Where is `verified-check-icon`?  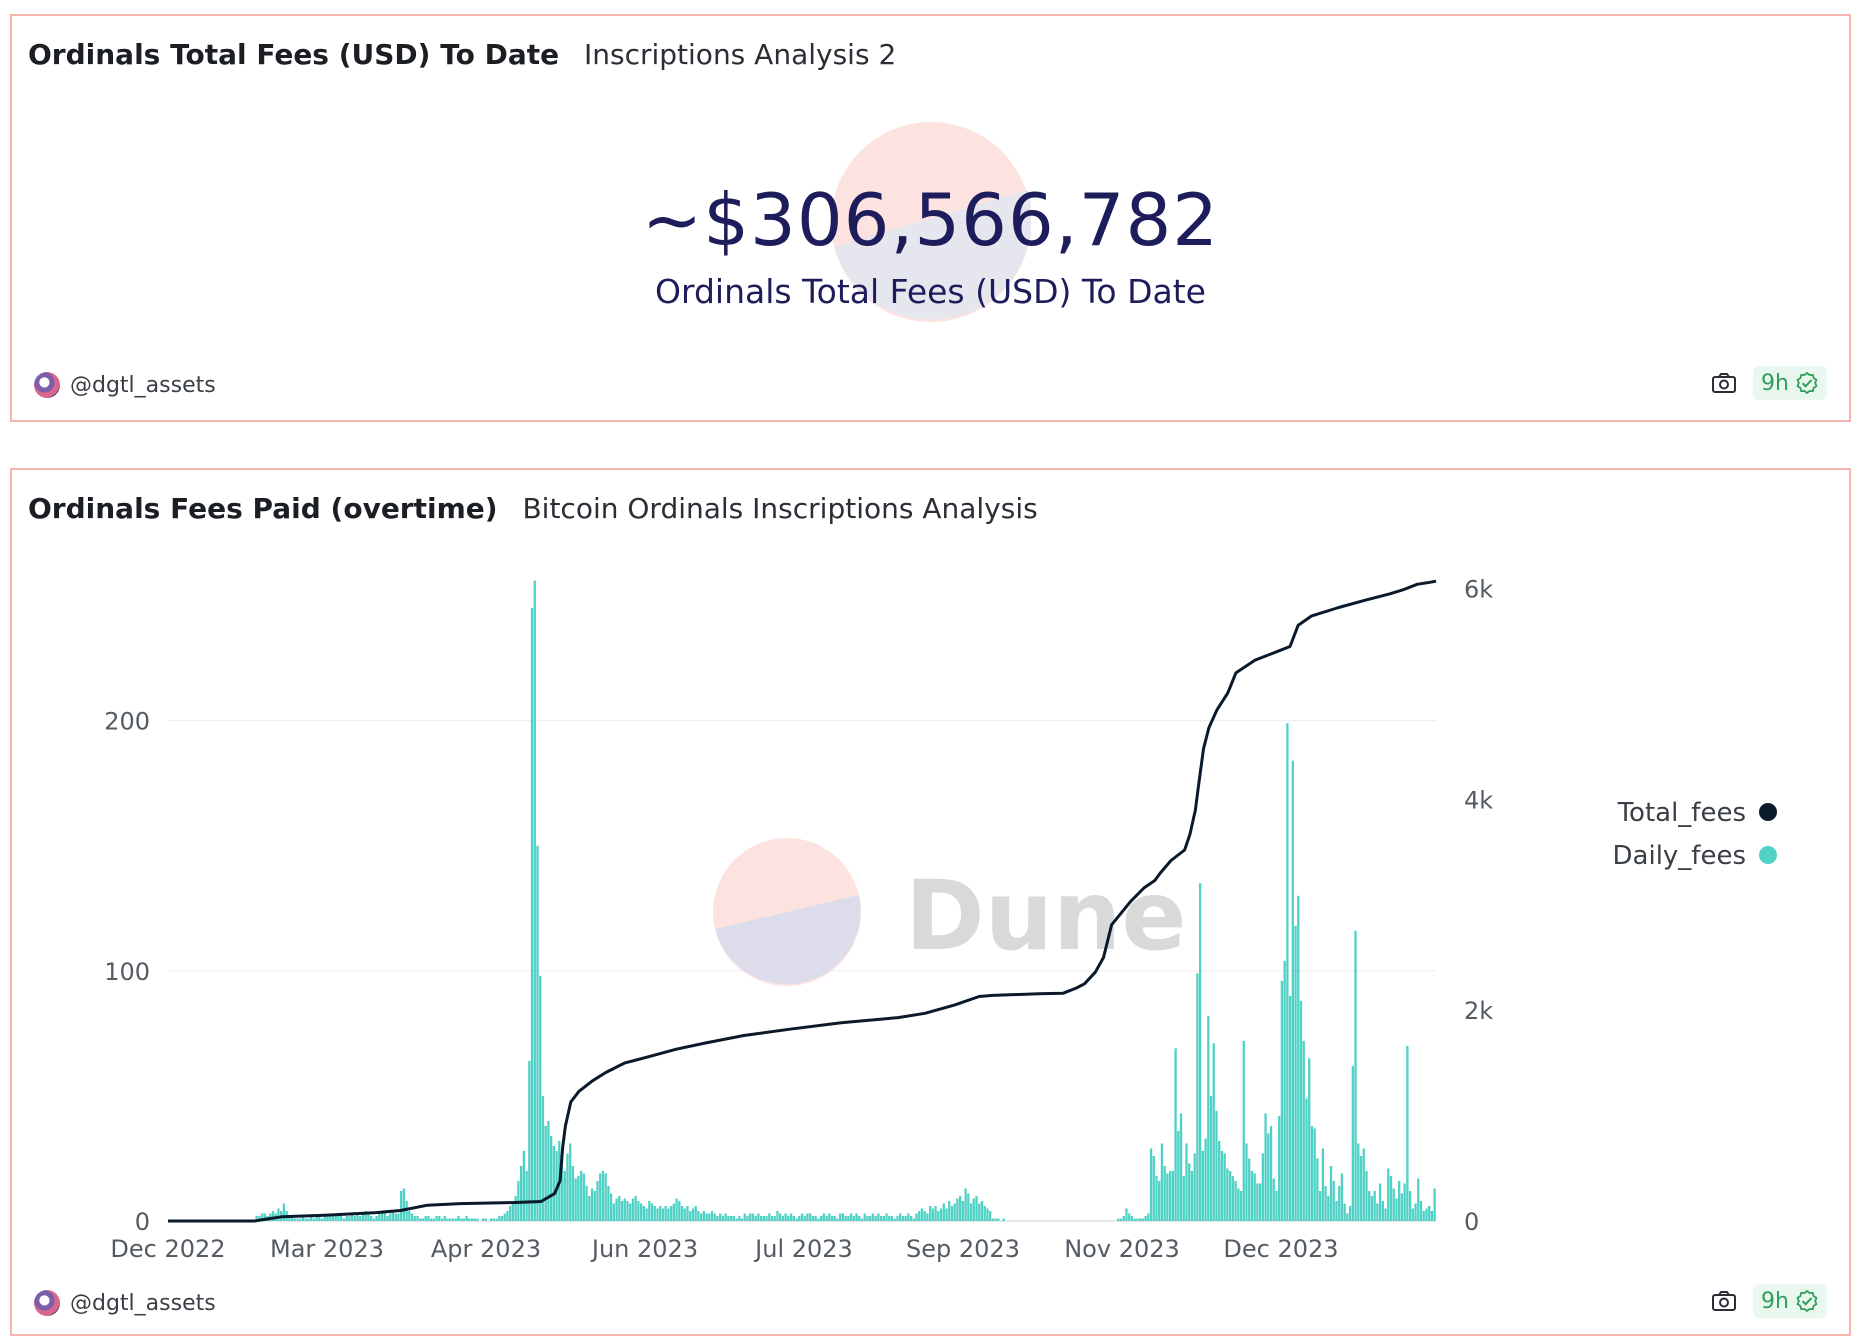 verified-check-icon is located at coordinates (1807, 1301).